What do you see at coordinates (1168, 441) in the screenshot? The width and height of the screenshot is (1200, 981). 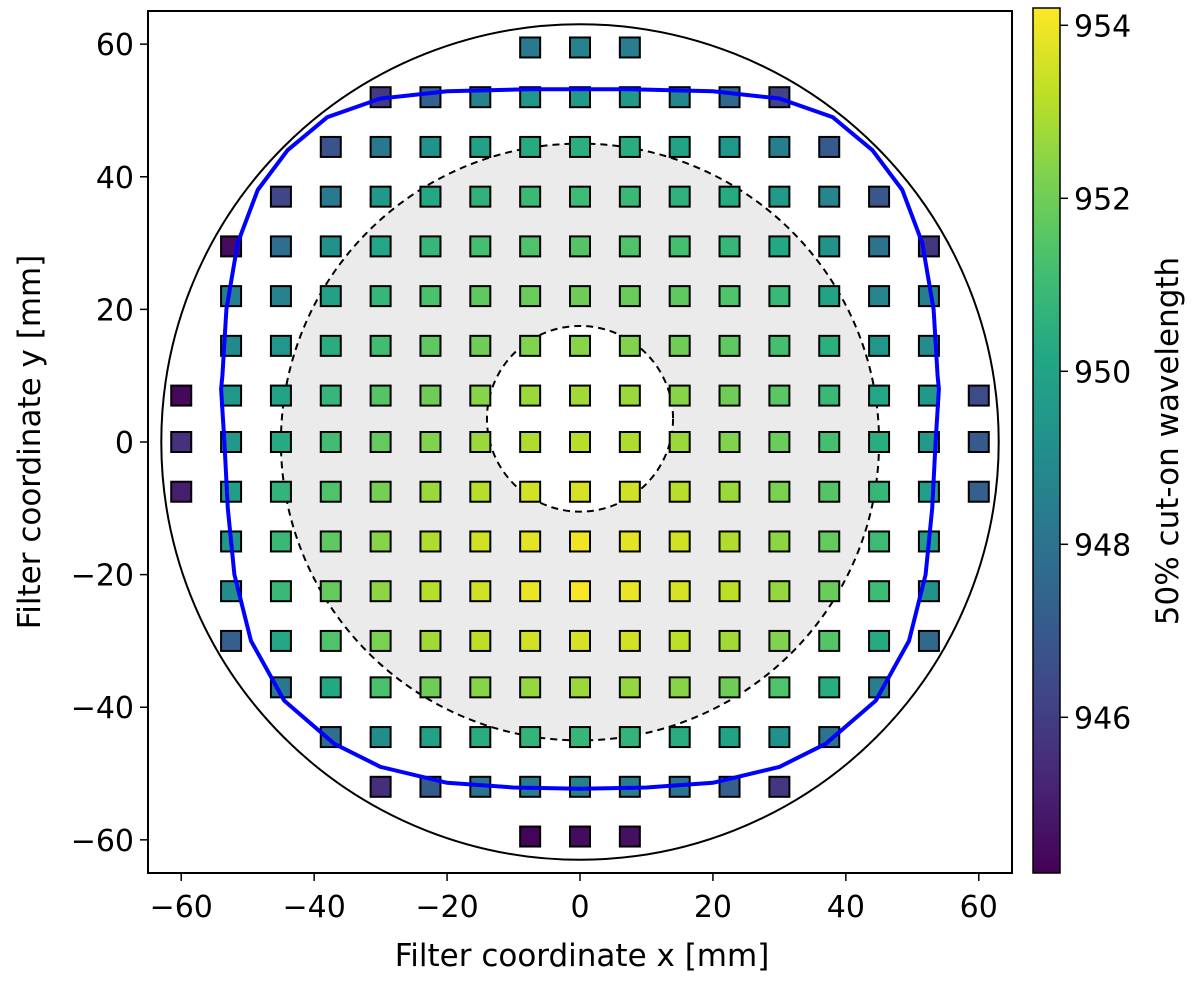 I see `colorbar-label: 50% cut-on wavelength` at bounding box center [1168, 441].